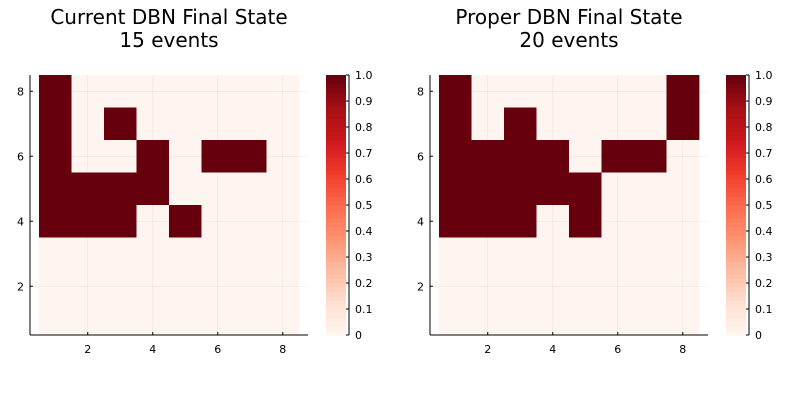 This screenshot has width=800, height=400. I want to click on colorbar-tick-label: 0.3, so click(764, 257).